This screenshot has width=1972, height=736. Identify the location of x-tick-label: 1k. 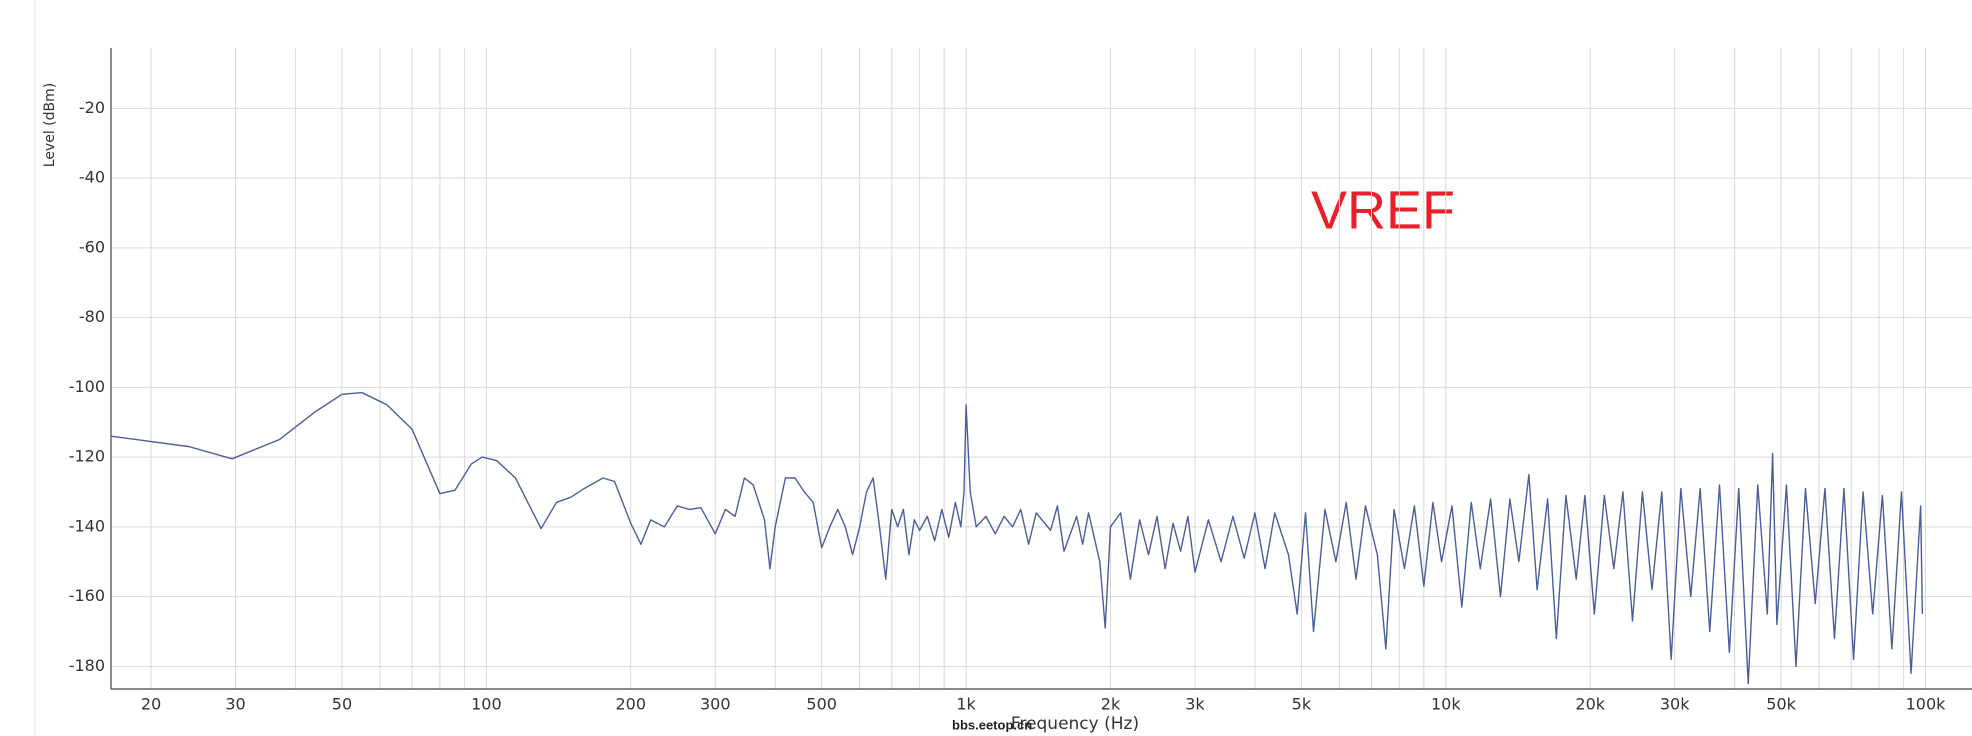
(966, 704).